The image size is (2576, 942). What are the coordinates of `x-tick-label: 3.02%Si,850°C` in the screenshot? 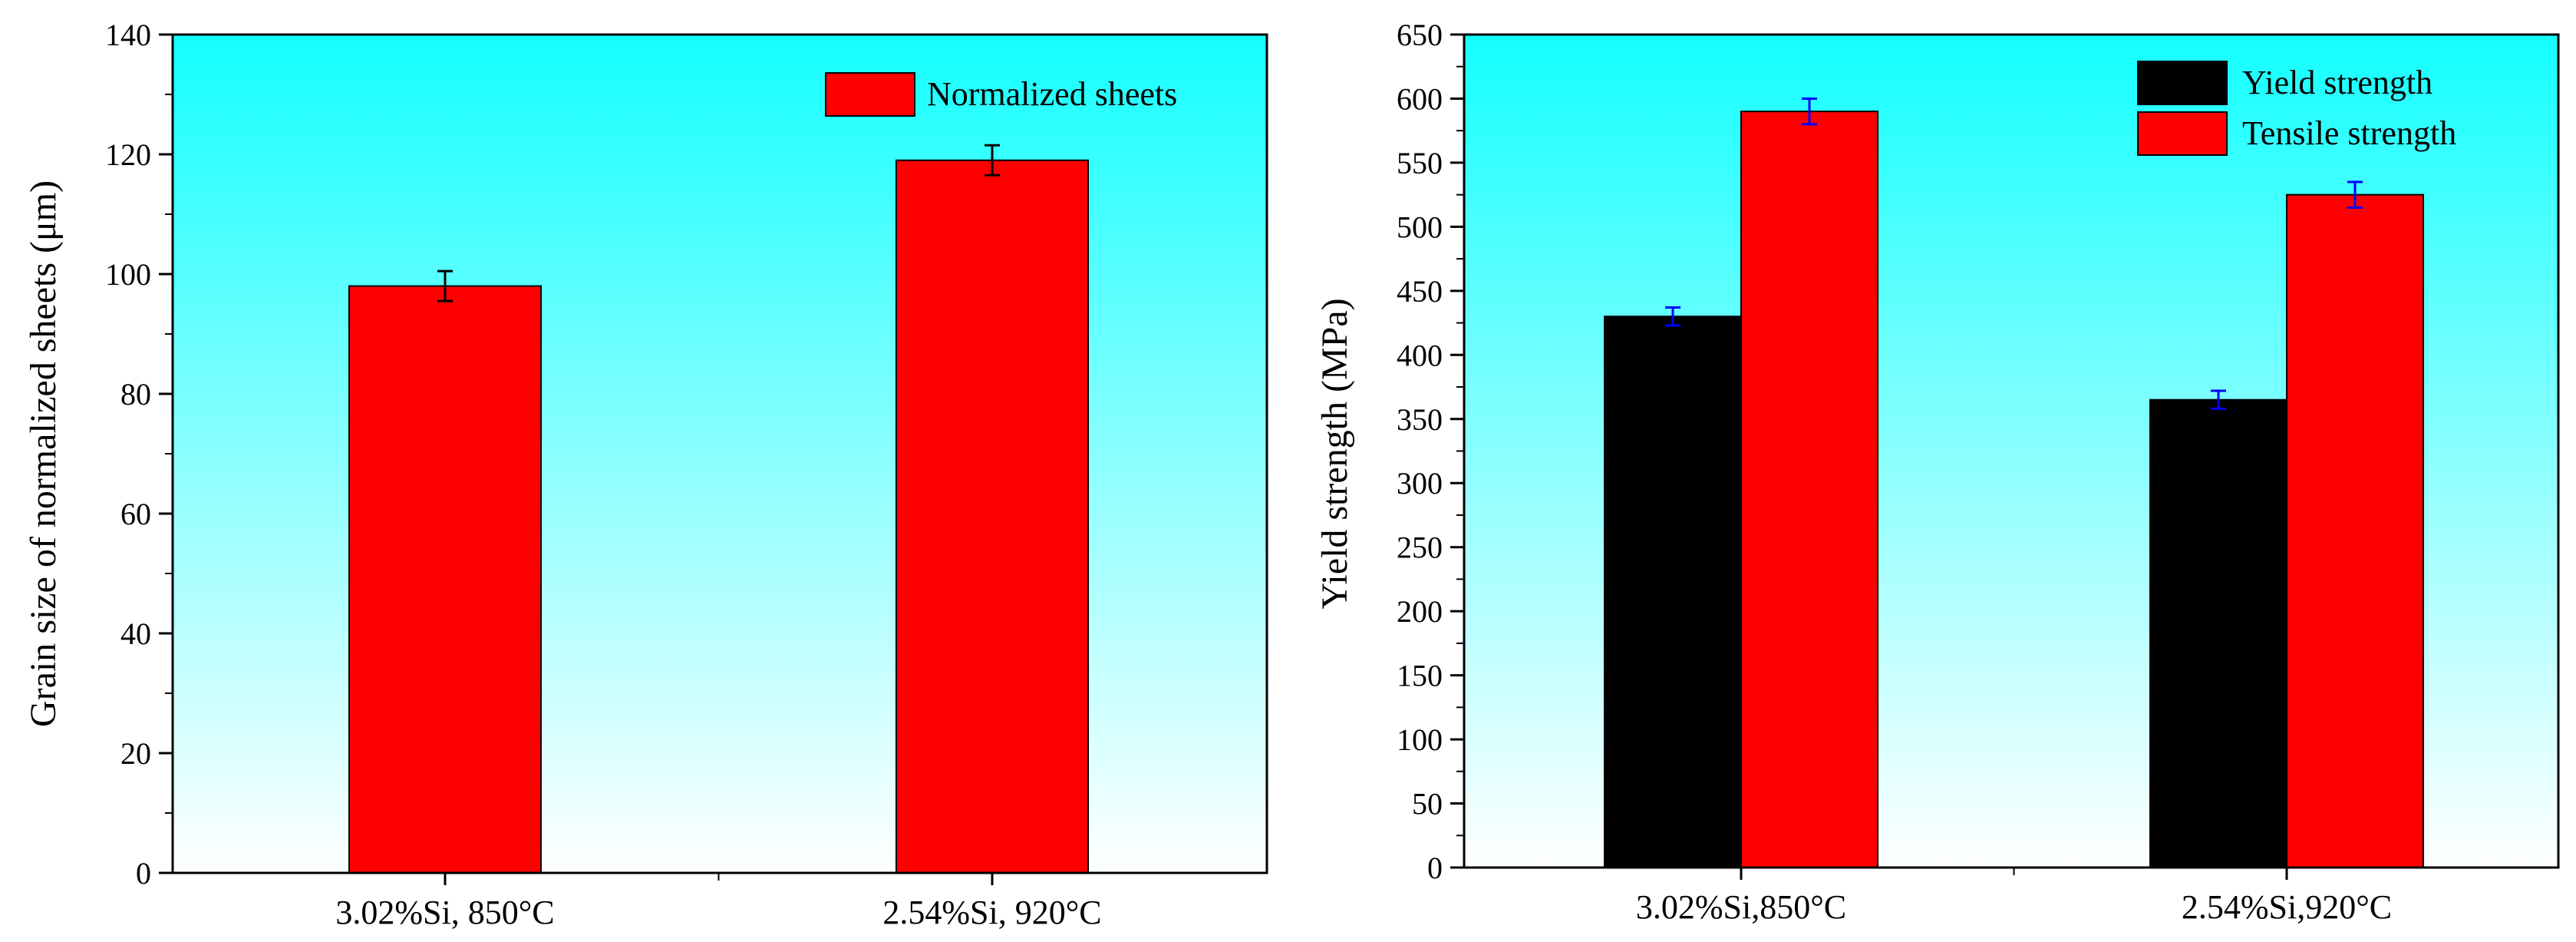 It's located at (1741, 907).